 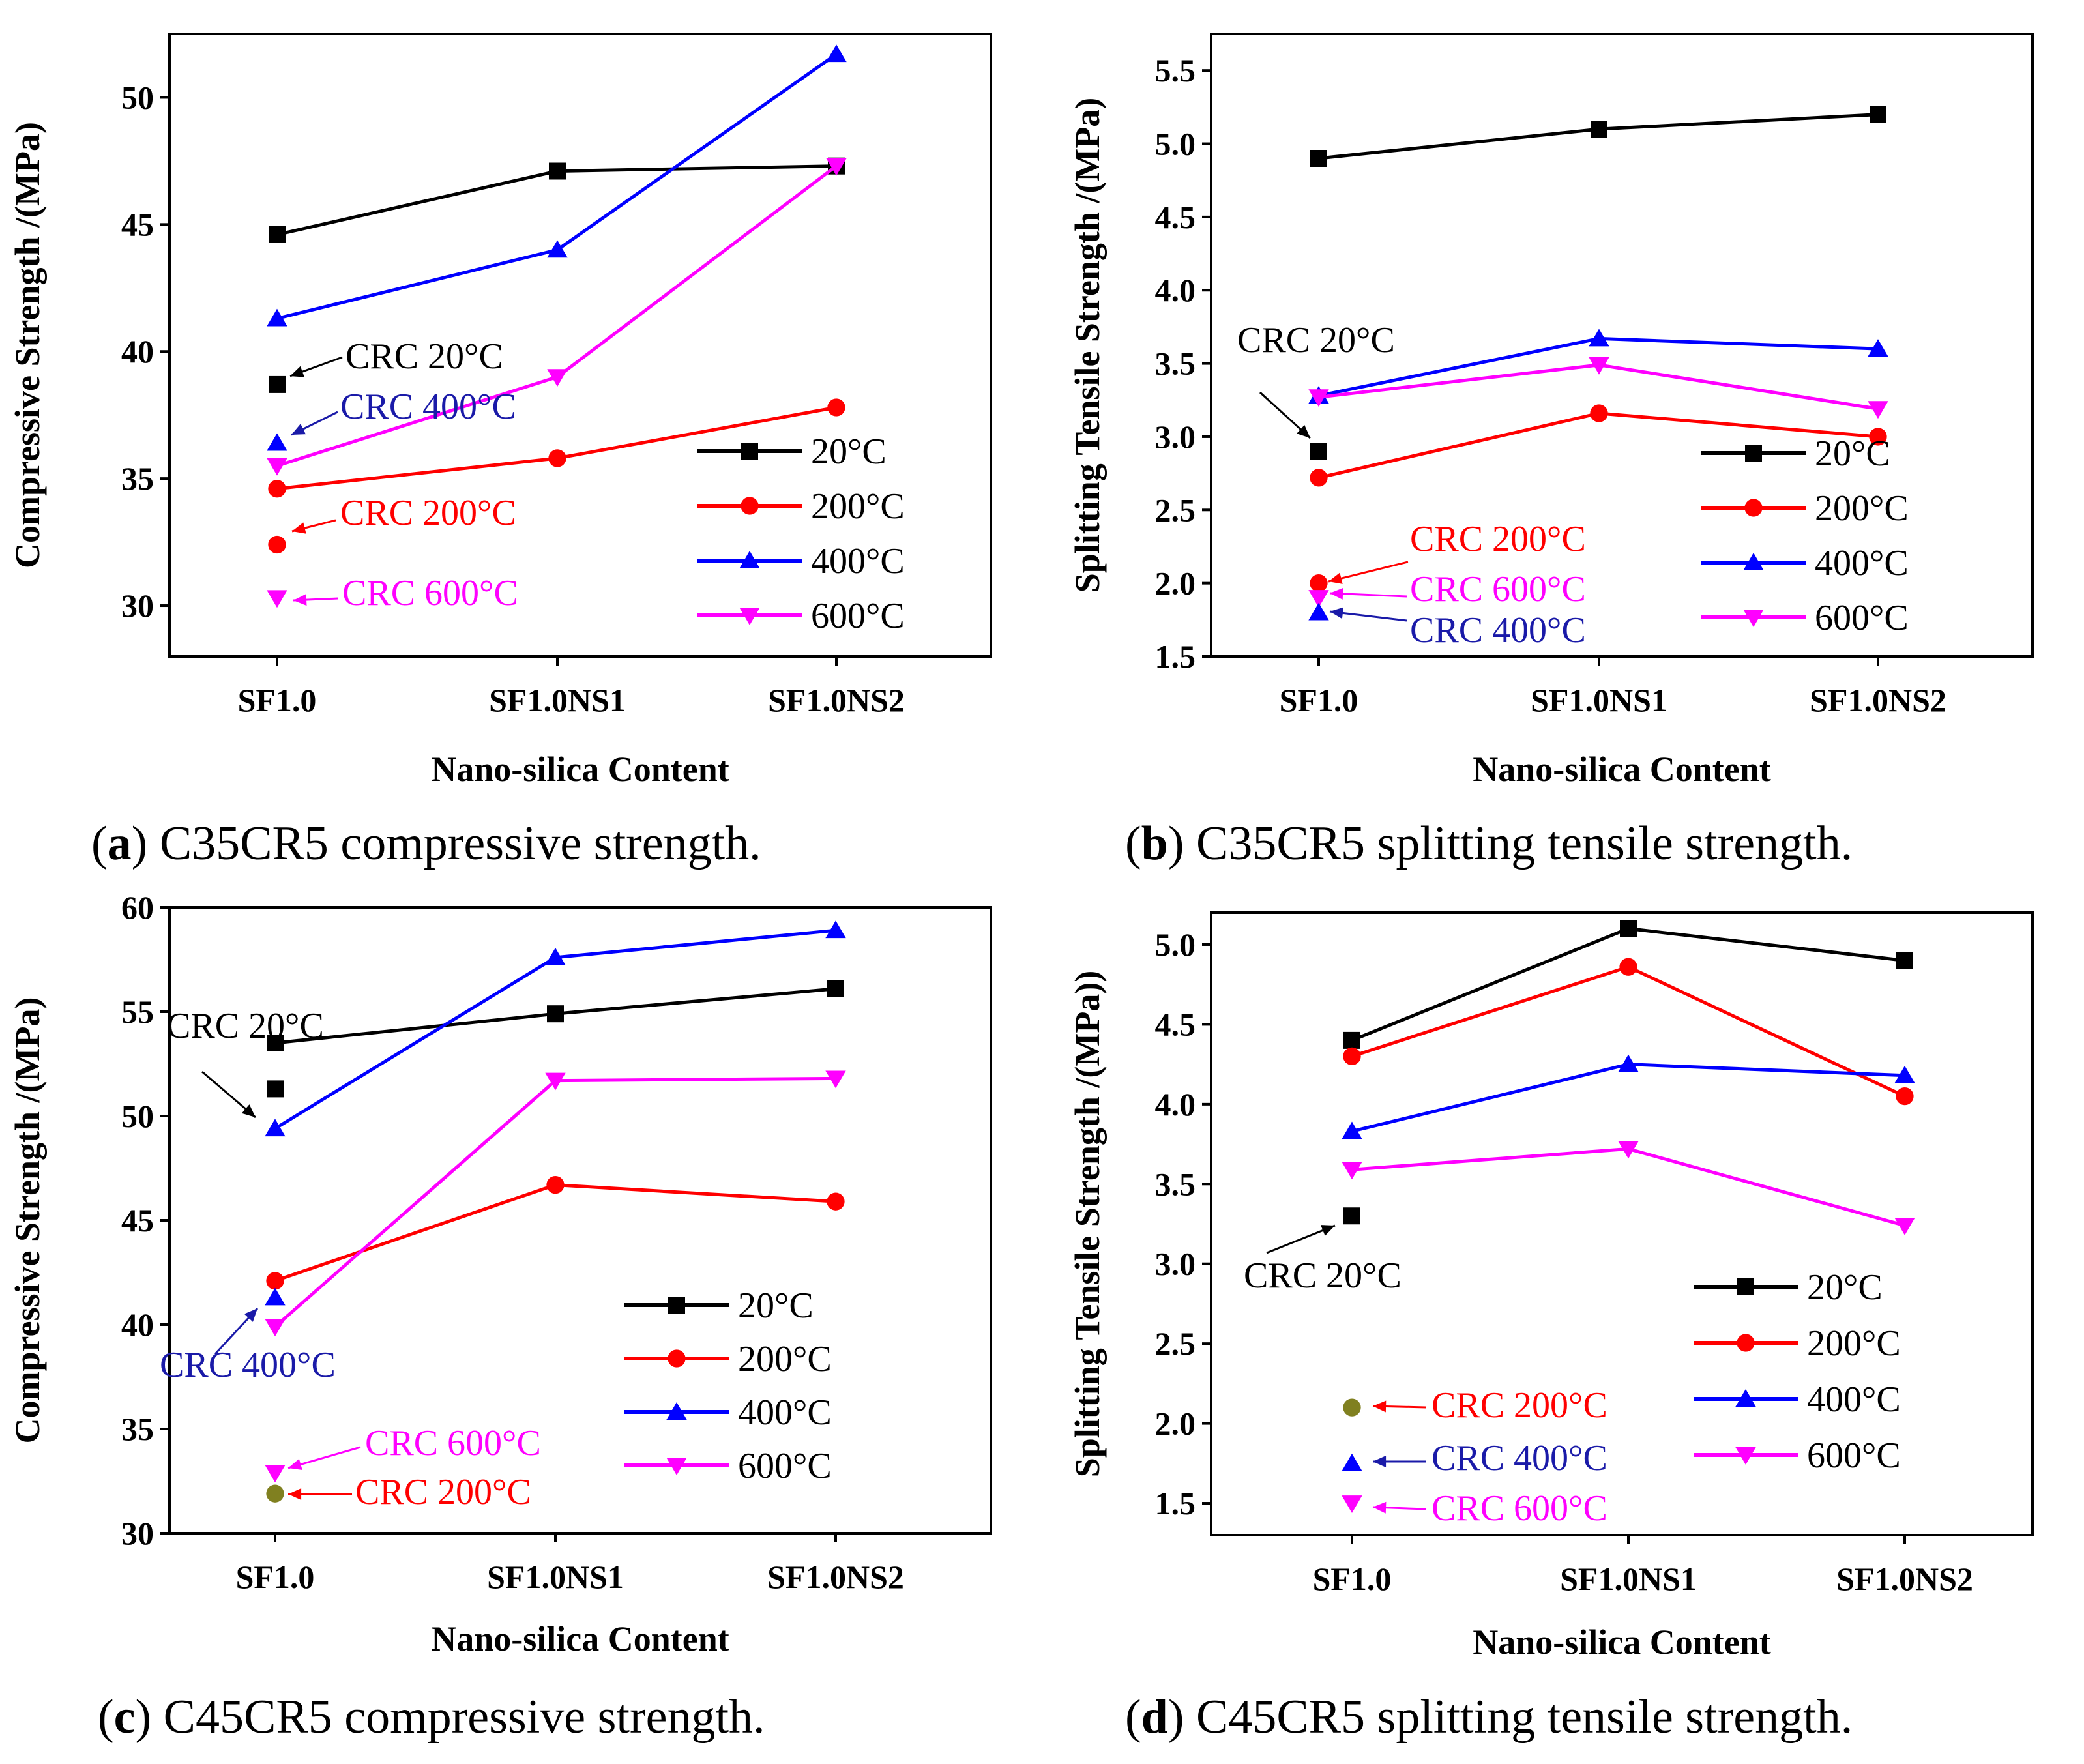 What do you see at coordinates (1087, 345) in the screenshot?
I see `y-axis-title: Splitting Tensile Strength /(MPa)` at bounding box center [1087, 345].